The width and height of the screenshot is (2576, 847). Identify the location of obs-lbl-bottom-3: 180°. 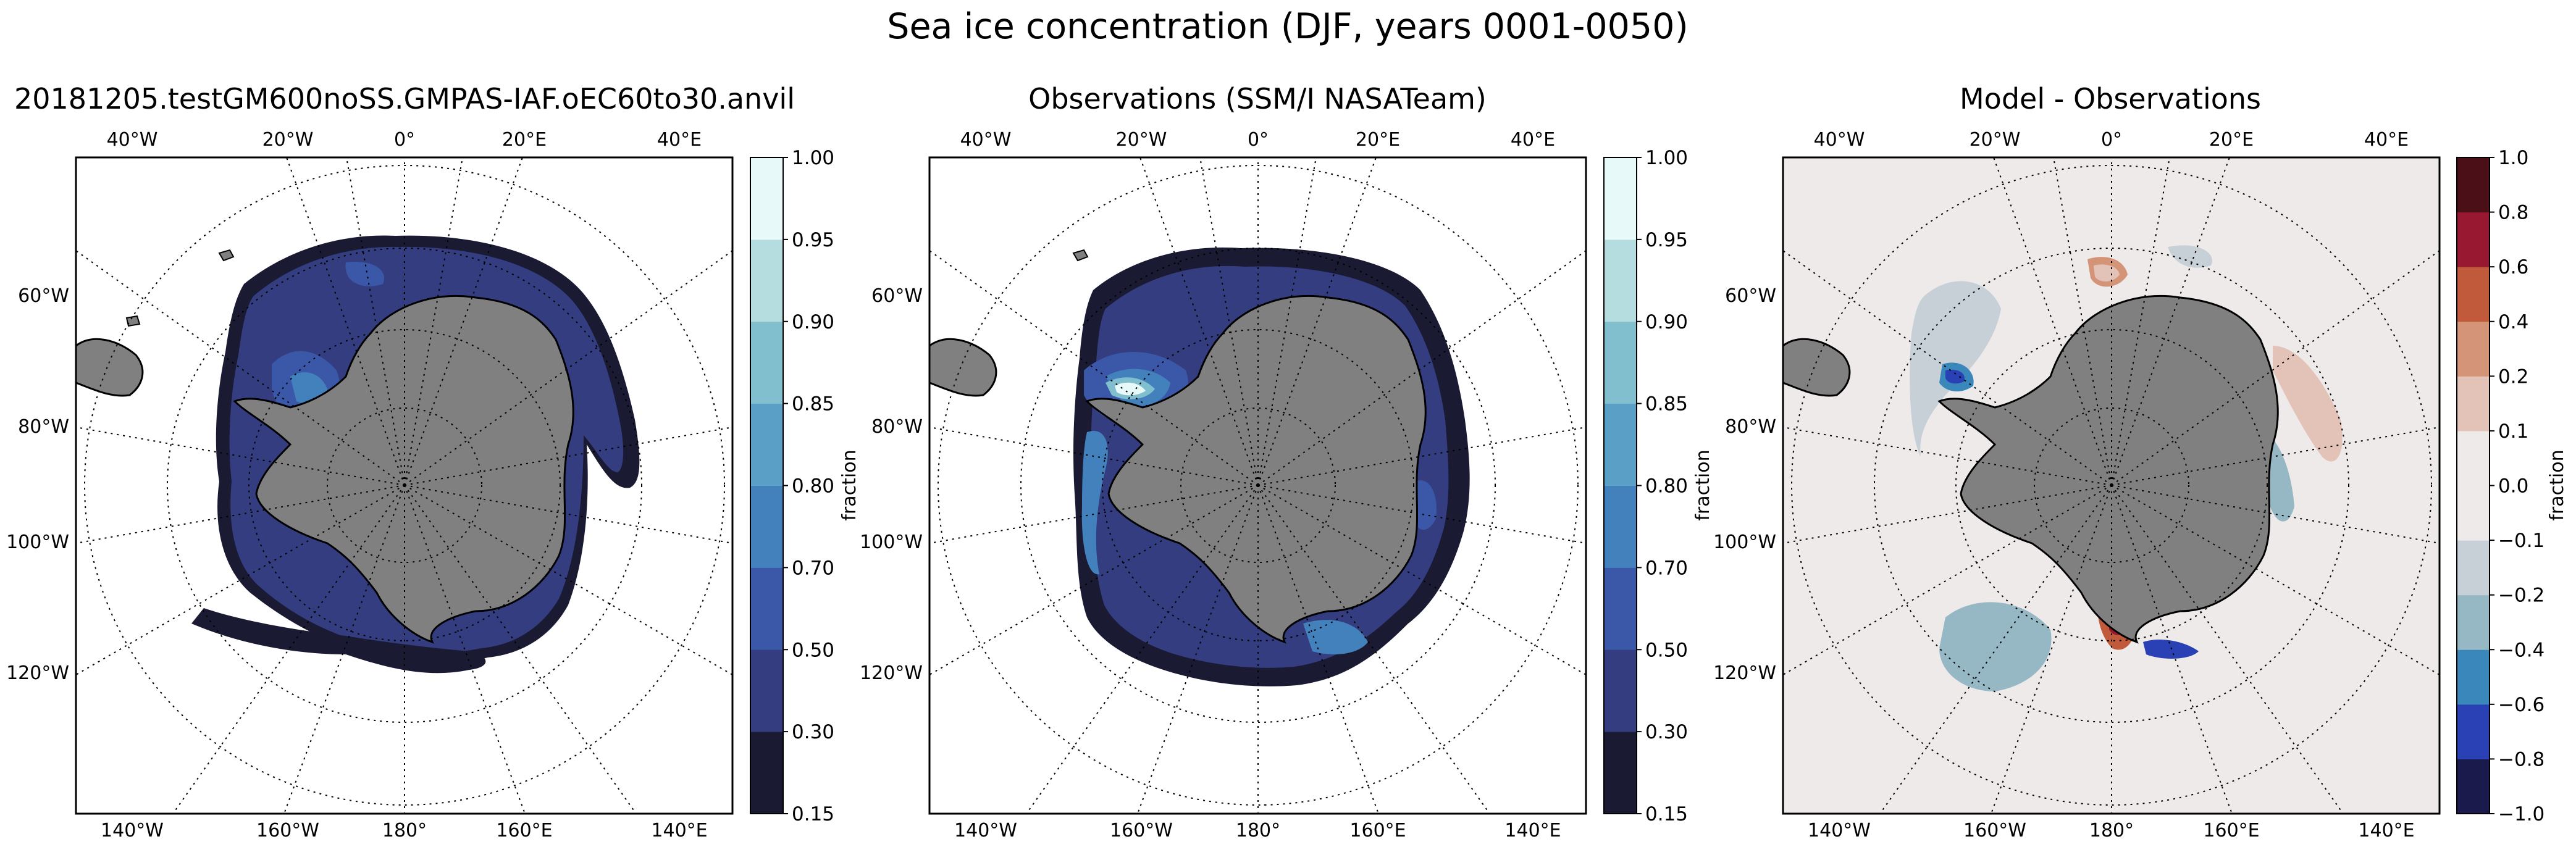
(1258, 830).